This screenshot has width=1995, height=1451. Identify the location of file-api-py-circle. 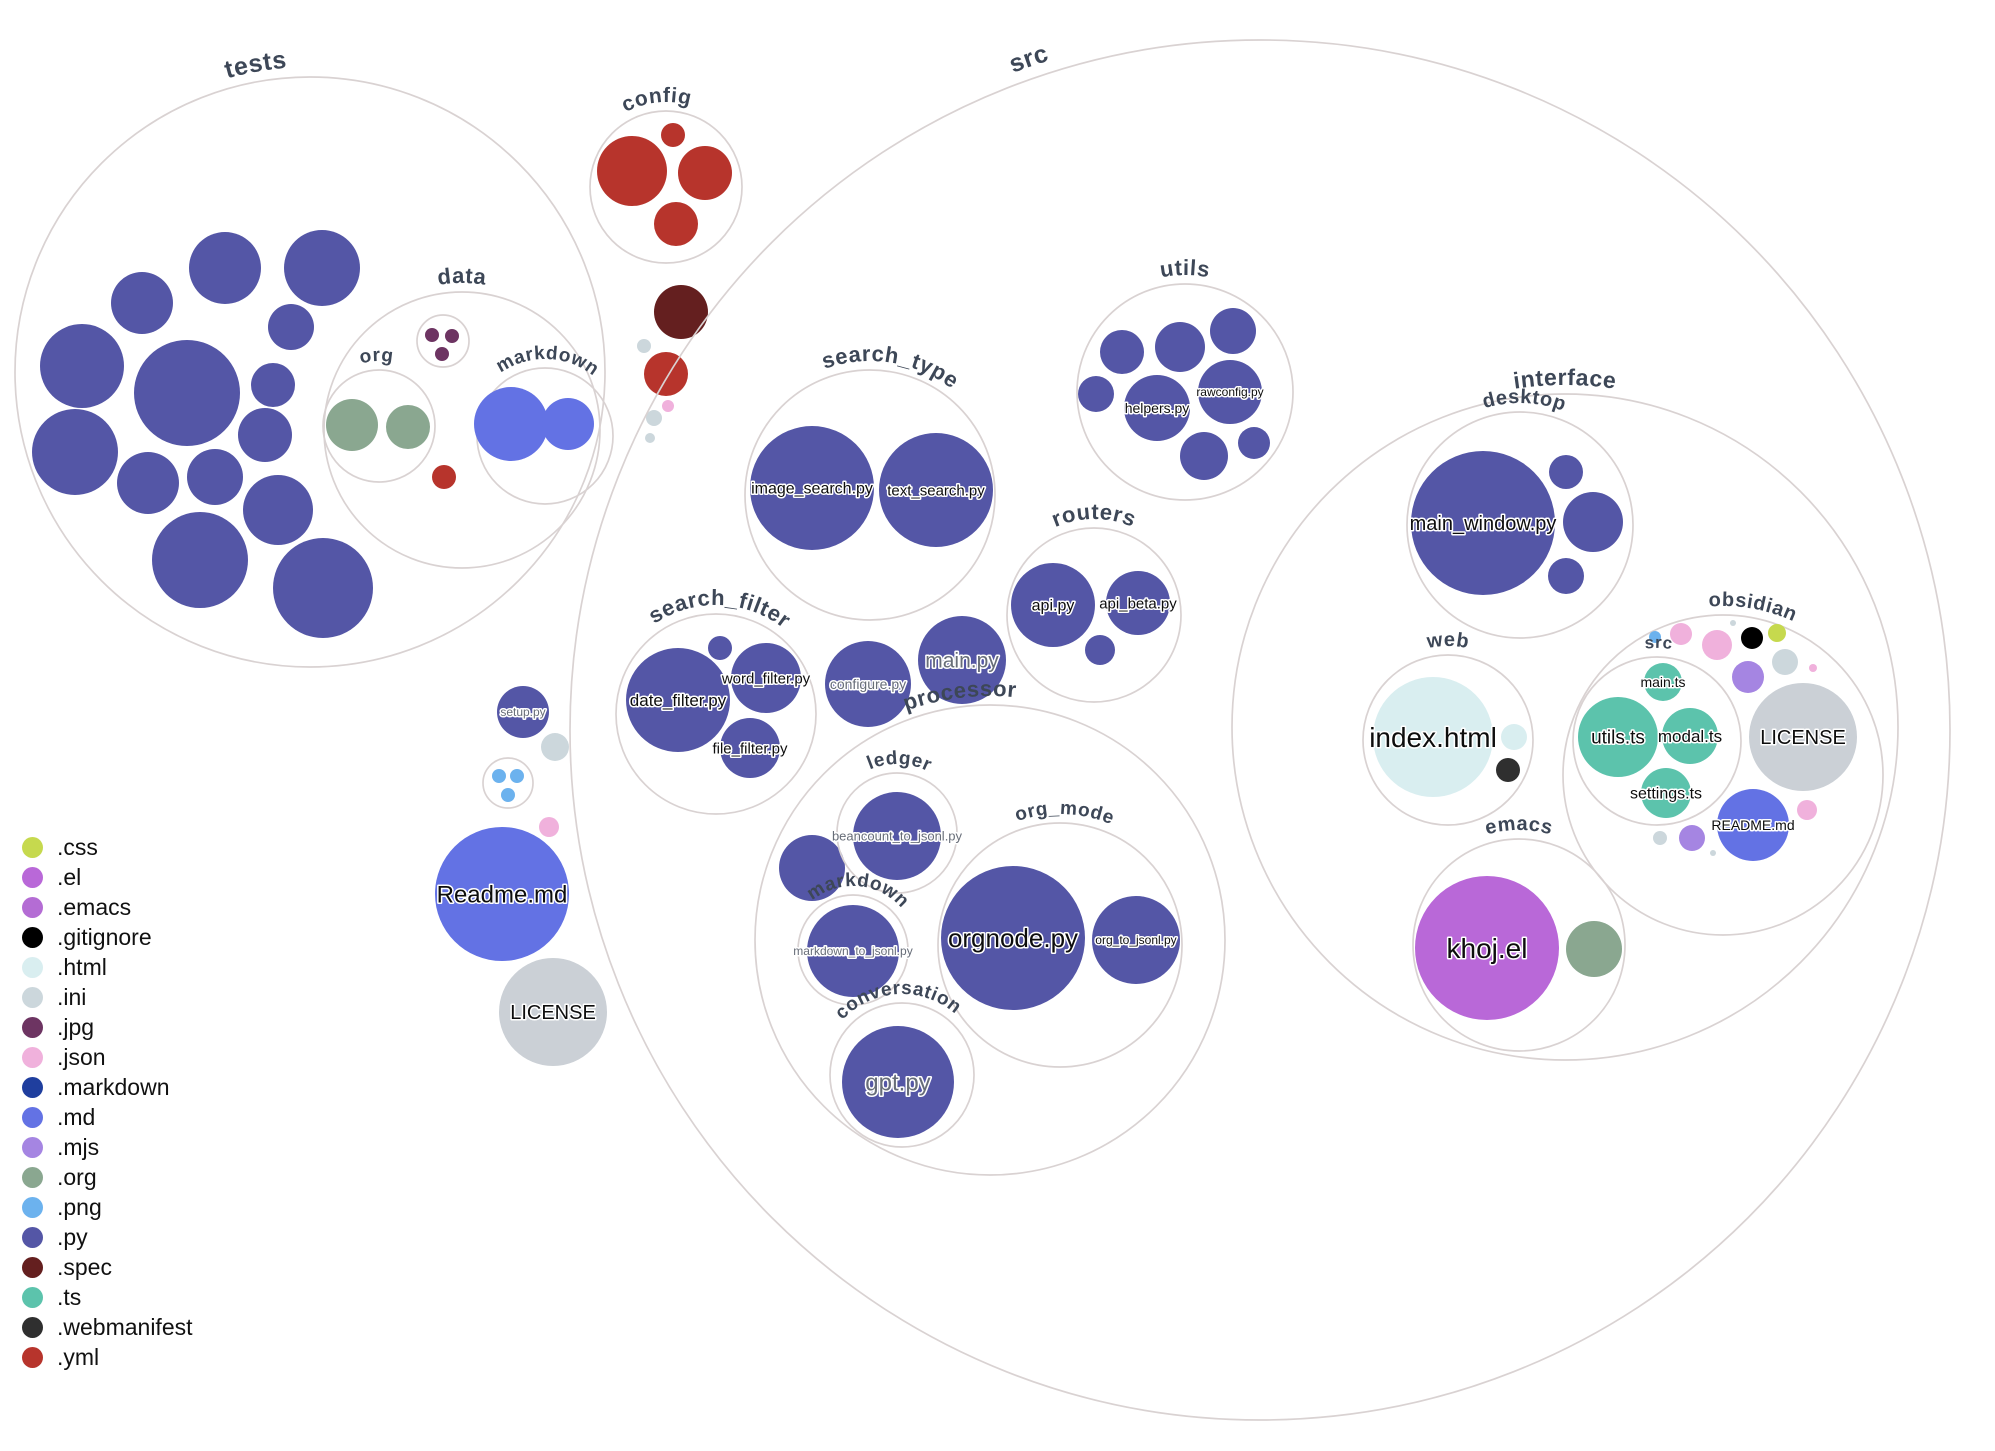
(1053, 605).